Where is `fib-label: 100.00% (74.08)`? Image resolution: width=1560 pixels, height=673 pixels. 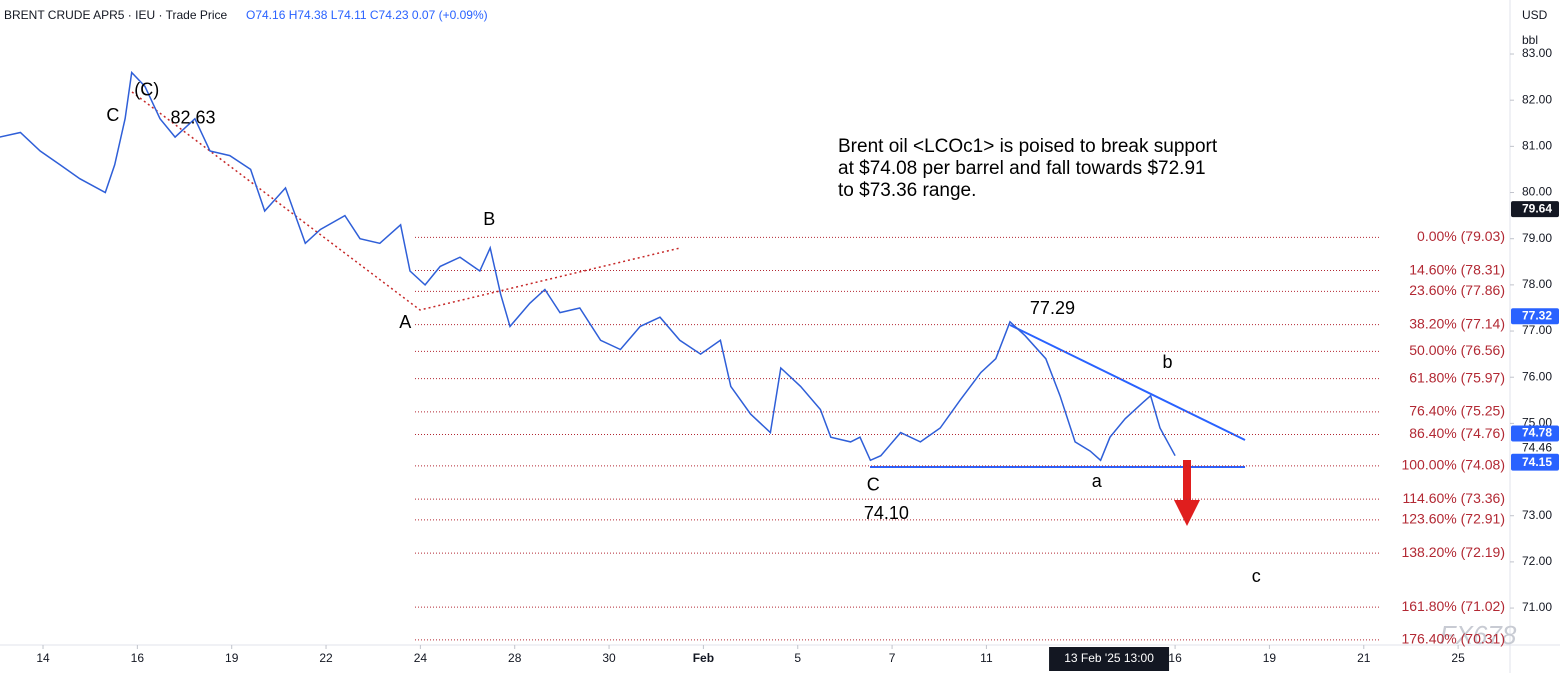
fib-label: 100.00% (74.08) is located at coordinates (1453, 465).